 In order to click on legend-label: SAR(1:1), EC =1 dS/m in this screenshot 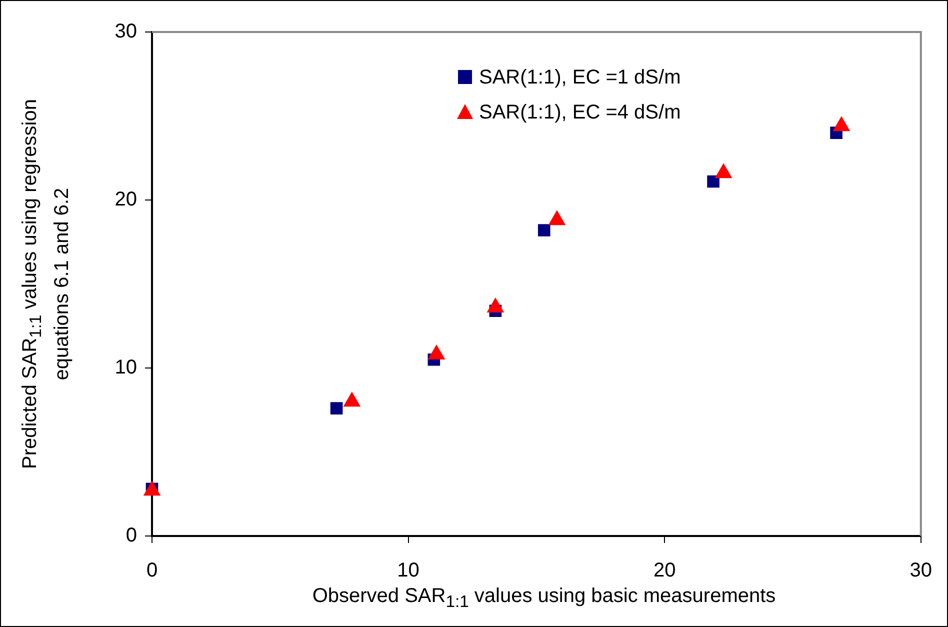, I will do `click(580, 77)`.